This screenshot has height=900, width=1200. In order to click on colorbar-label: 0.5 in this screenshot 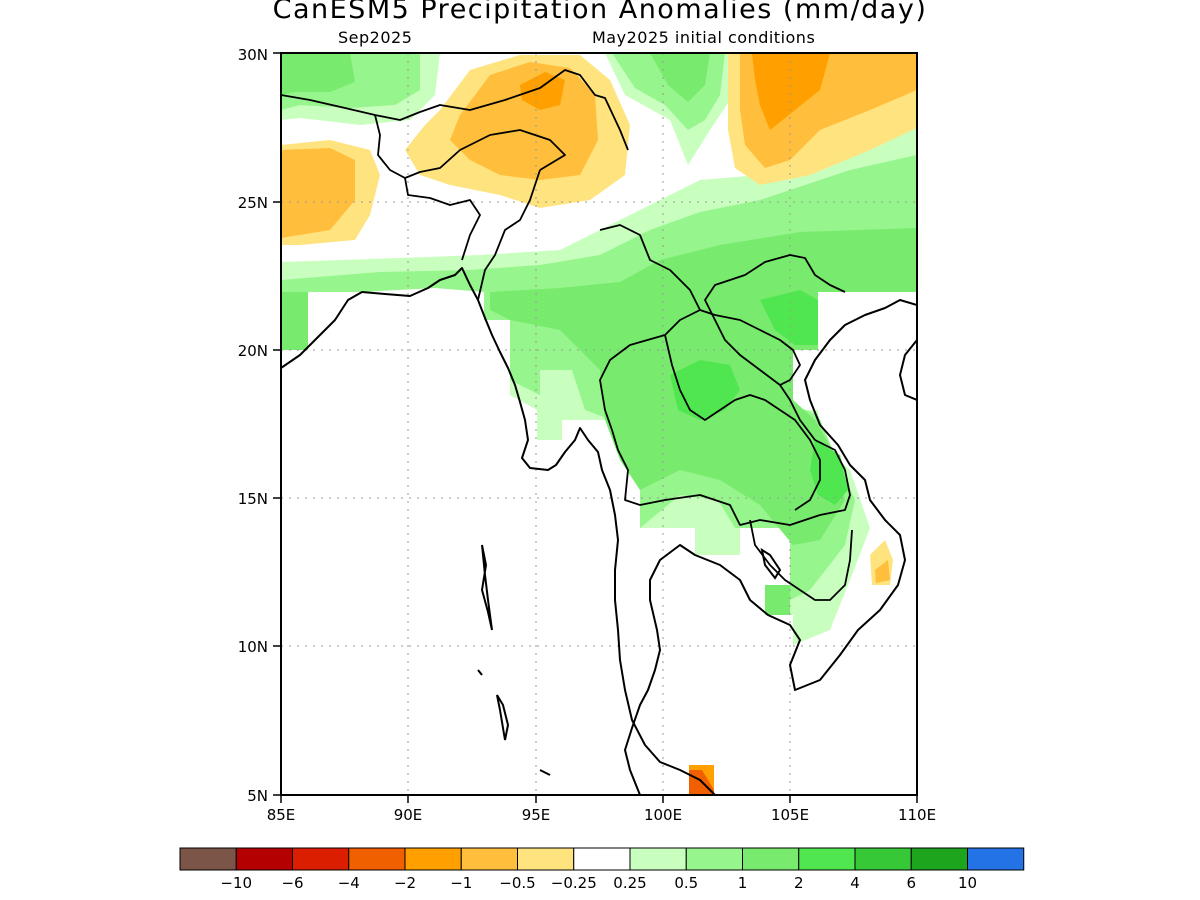, I will do `click(686, 883)`.